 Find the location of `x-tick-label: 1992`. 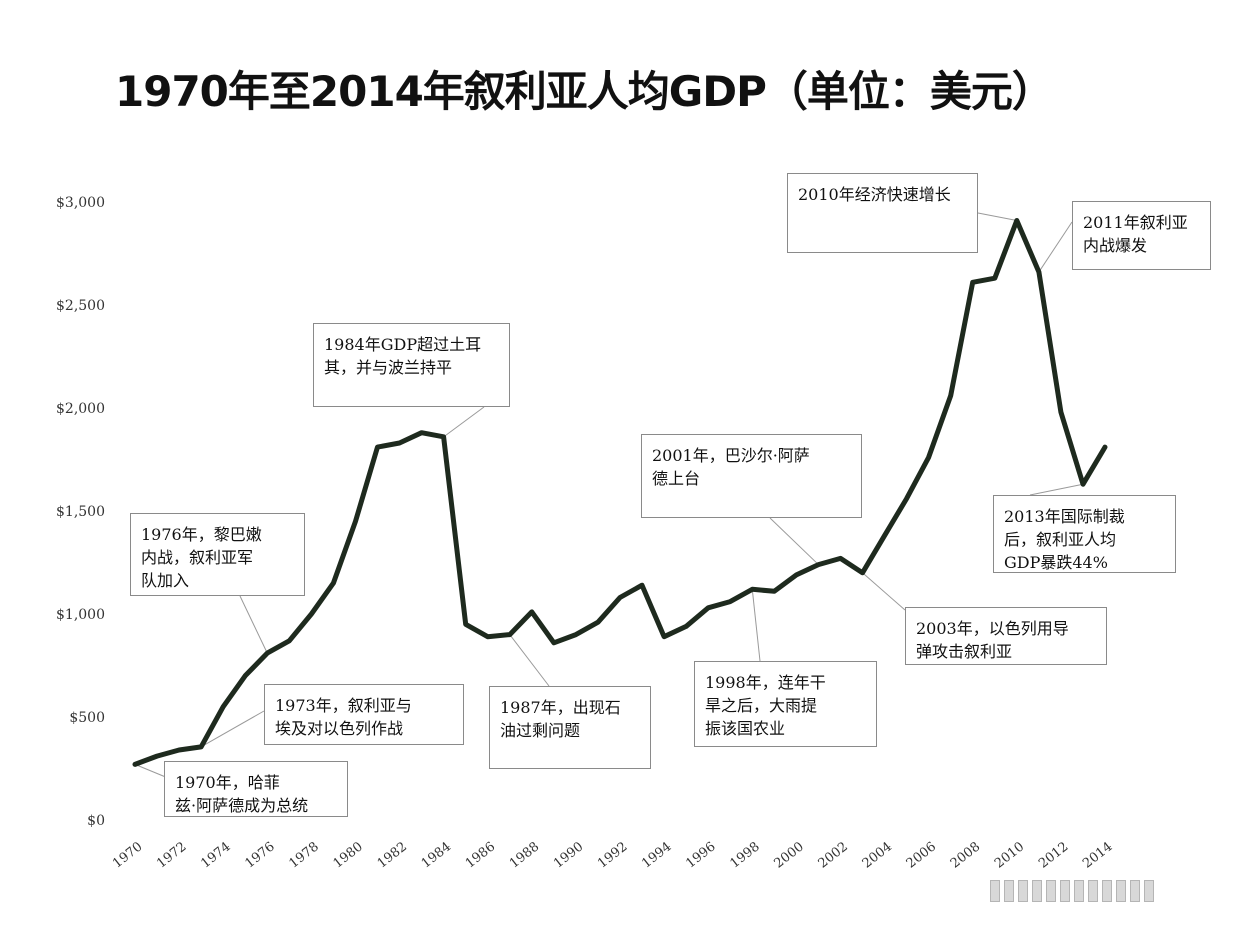

x-tick-label: 1992 is located at coordinates (612, 855).